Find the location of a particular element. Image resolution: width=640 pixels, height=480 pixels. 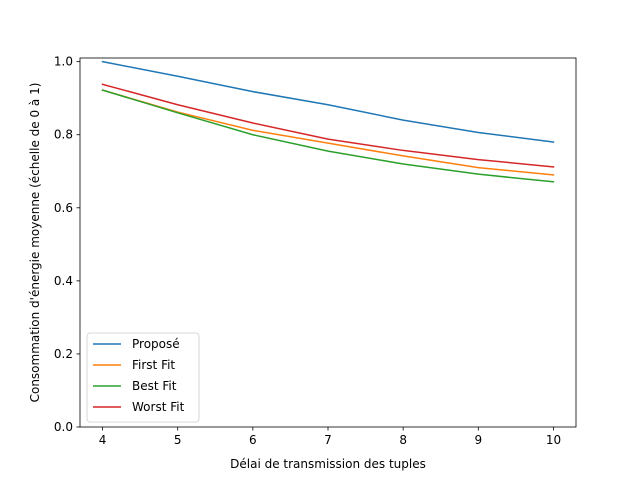

legend-label: First Fit is located at coordinates (153, 365).